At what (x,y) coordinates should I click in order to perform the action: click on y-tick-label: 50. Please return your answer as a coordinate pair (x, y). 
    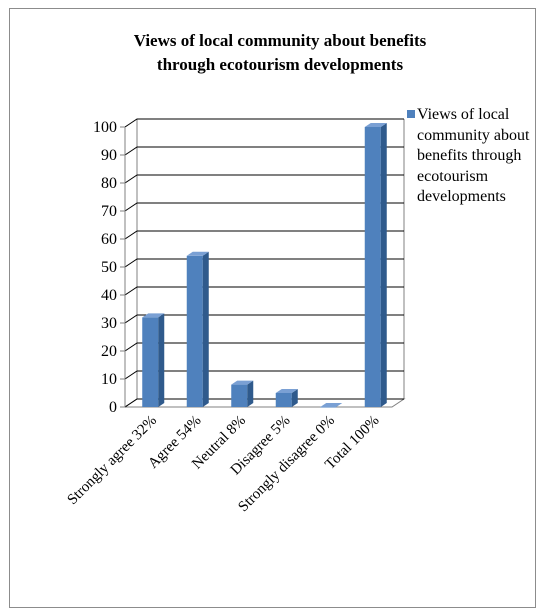
    Looking at the image, I should click on (109, 267).